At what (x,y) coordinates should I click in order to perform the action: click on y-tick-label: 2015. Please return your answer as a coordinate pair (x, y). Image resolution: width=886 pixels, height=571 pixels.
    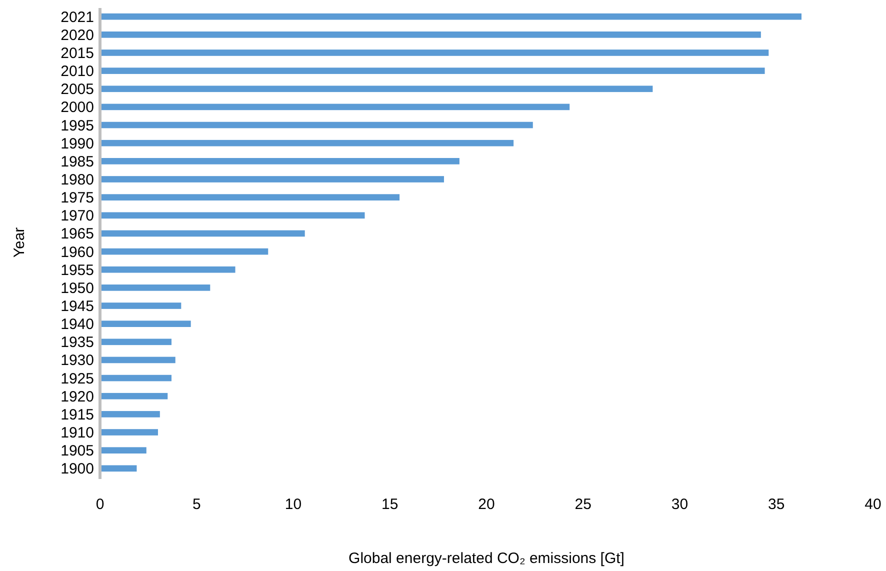
    Looking at the image, I should click on (77, 53).